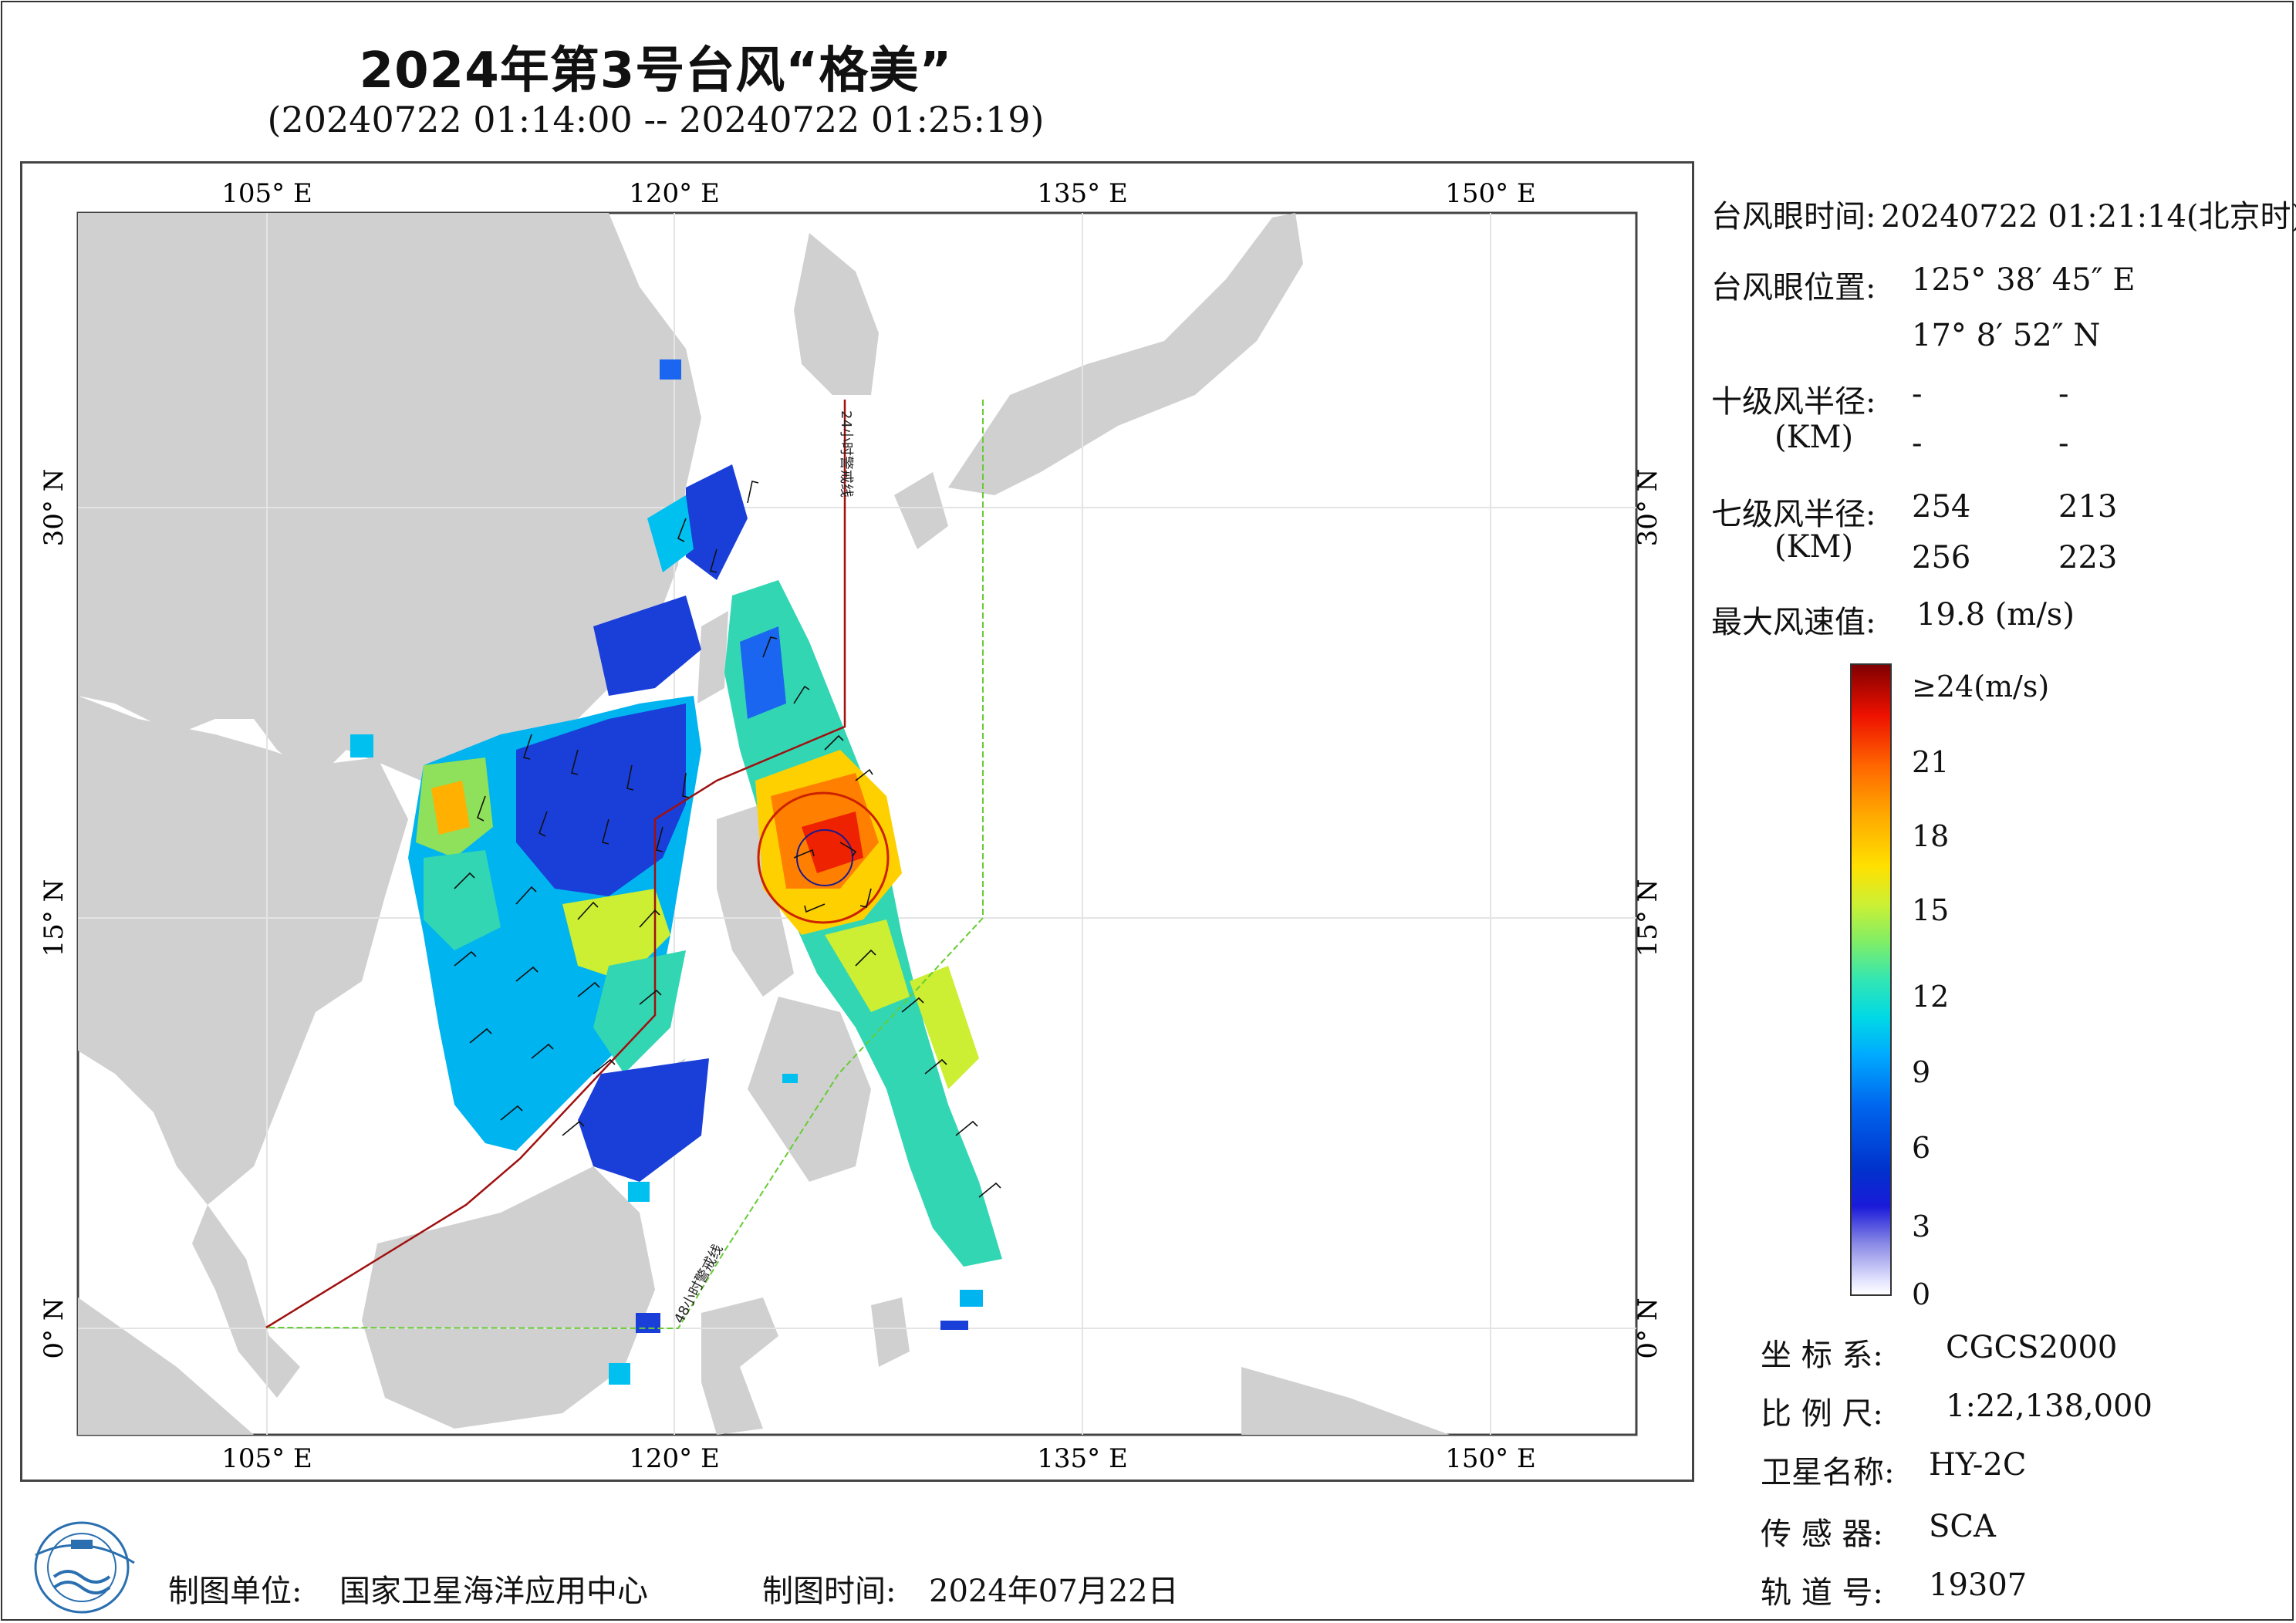  I want to click on eye-time-label: 台风眼时间:, so click(1793, 217).